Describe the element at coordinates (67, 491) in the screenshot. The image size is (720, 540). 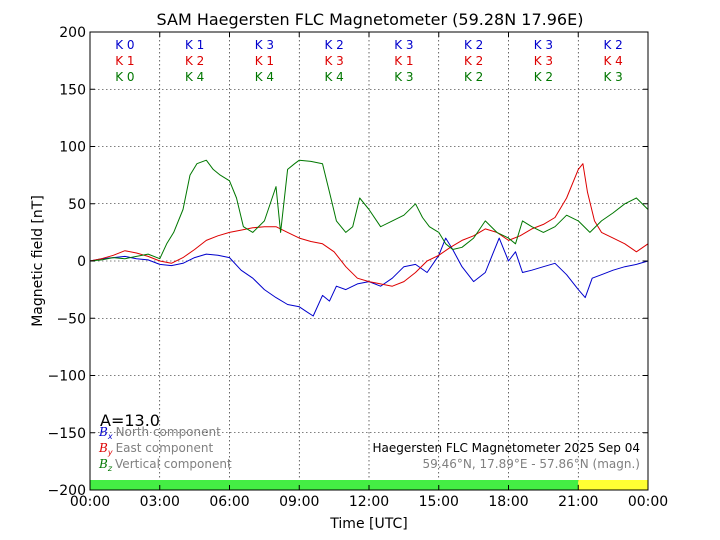
I see `y-tick-label: −200` at that location.